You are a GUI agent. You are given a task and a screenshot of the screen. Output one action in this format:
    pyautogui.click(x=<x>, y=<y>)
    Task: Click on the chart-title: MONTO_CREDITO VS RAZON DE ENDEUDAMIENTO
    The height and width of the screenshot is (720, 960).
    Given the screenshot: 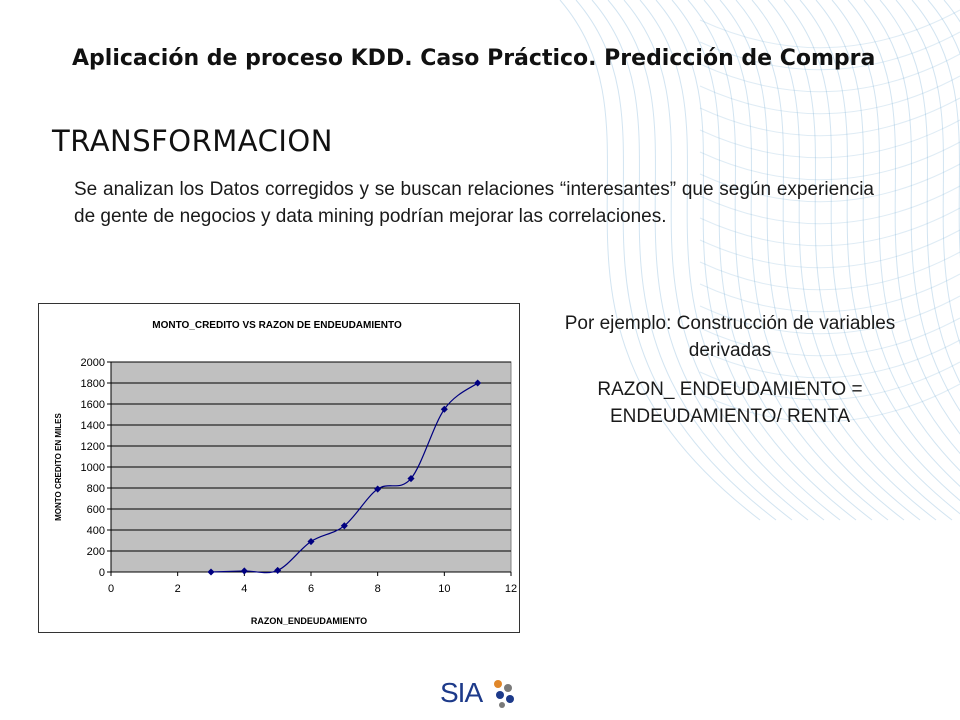 What is the action you would take?
    pyautogui.click(x=277, y=325)
    